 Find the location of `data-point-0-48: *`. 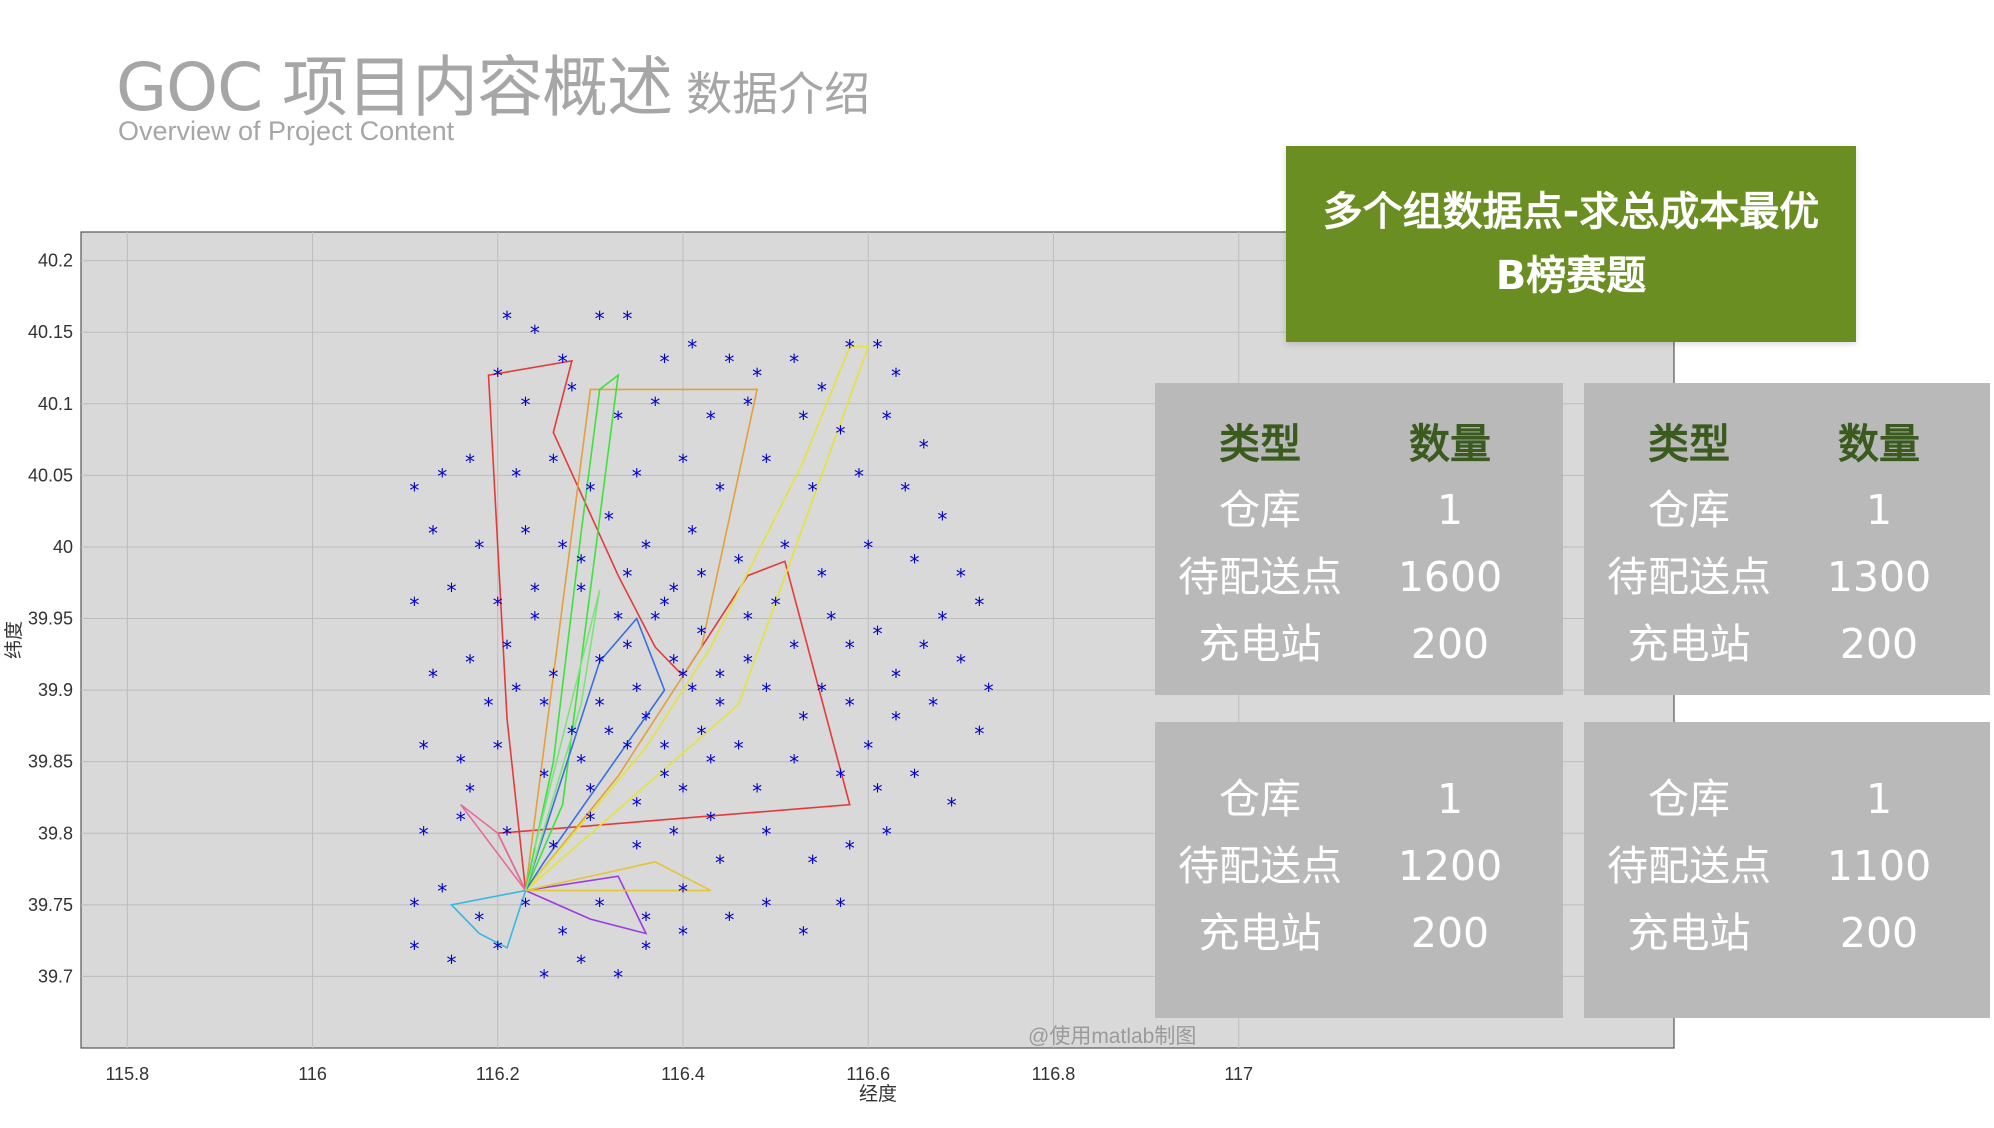

data-point-0-48: * is located at coordinates (822, 577).